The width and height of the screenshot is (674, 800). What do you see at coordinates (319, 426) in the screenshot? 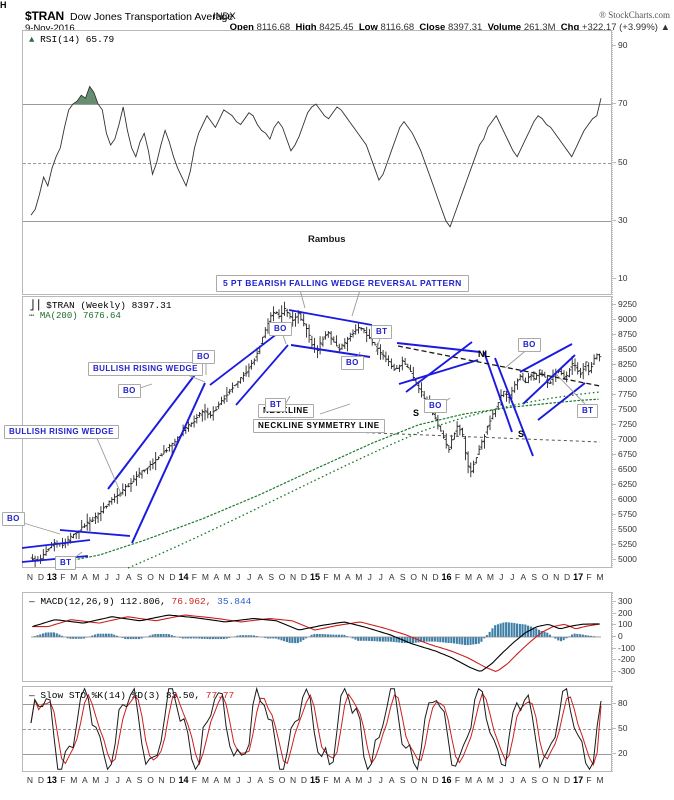
I see `neckline-symmetry-line-label: NECKLINE SYMMETRY LINE` at bounding box center [319, 426].